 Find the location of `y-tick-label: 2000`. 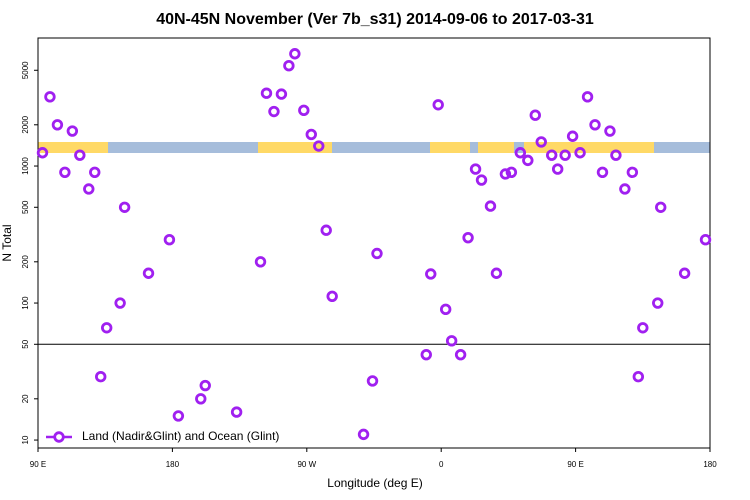

y-tick-label: 2000 is located at coordinates (25, 124).